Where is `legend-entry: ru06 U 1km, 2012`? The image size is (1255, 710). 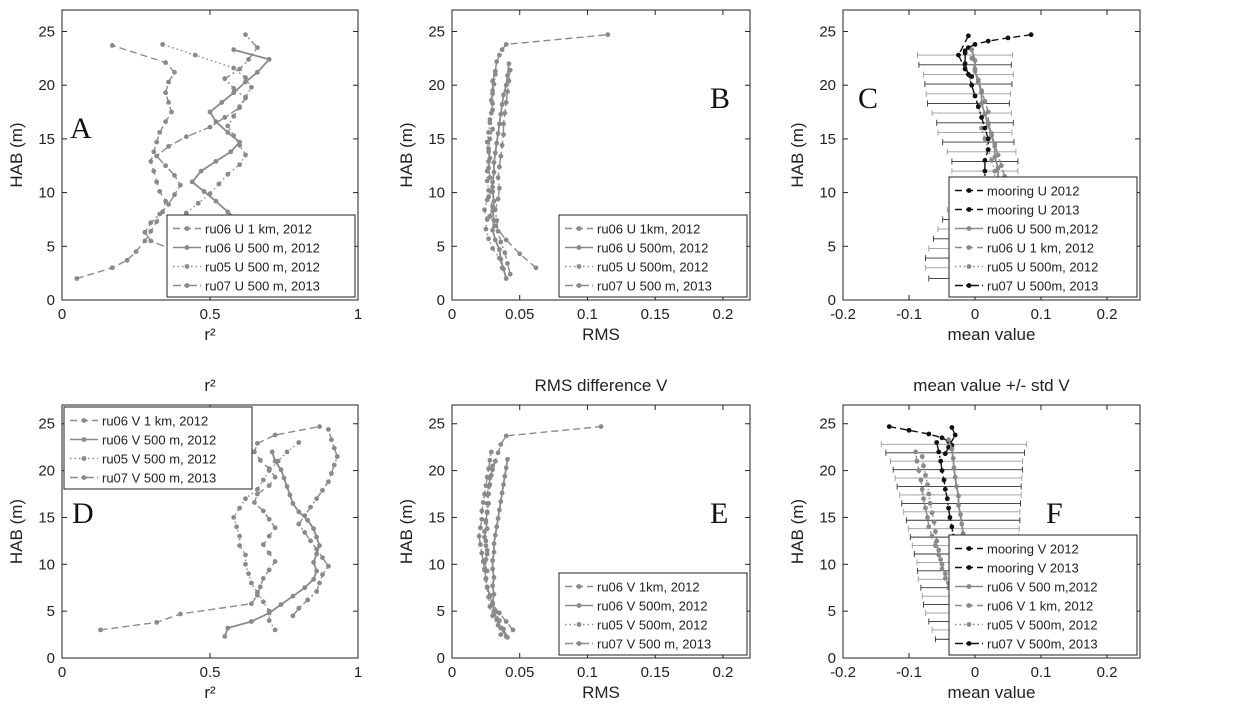 legend-entry: ru06 U 1km, 2012 is located at coordinates (648, 229).